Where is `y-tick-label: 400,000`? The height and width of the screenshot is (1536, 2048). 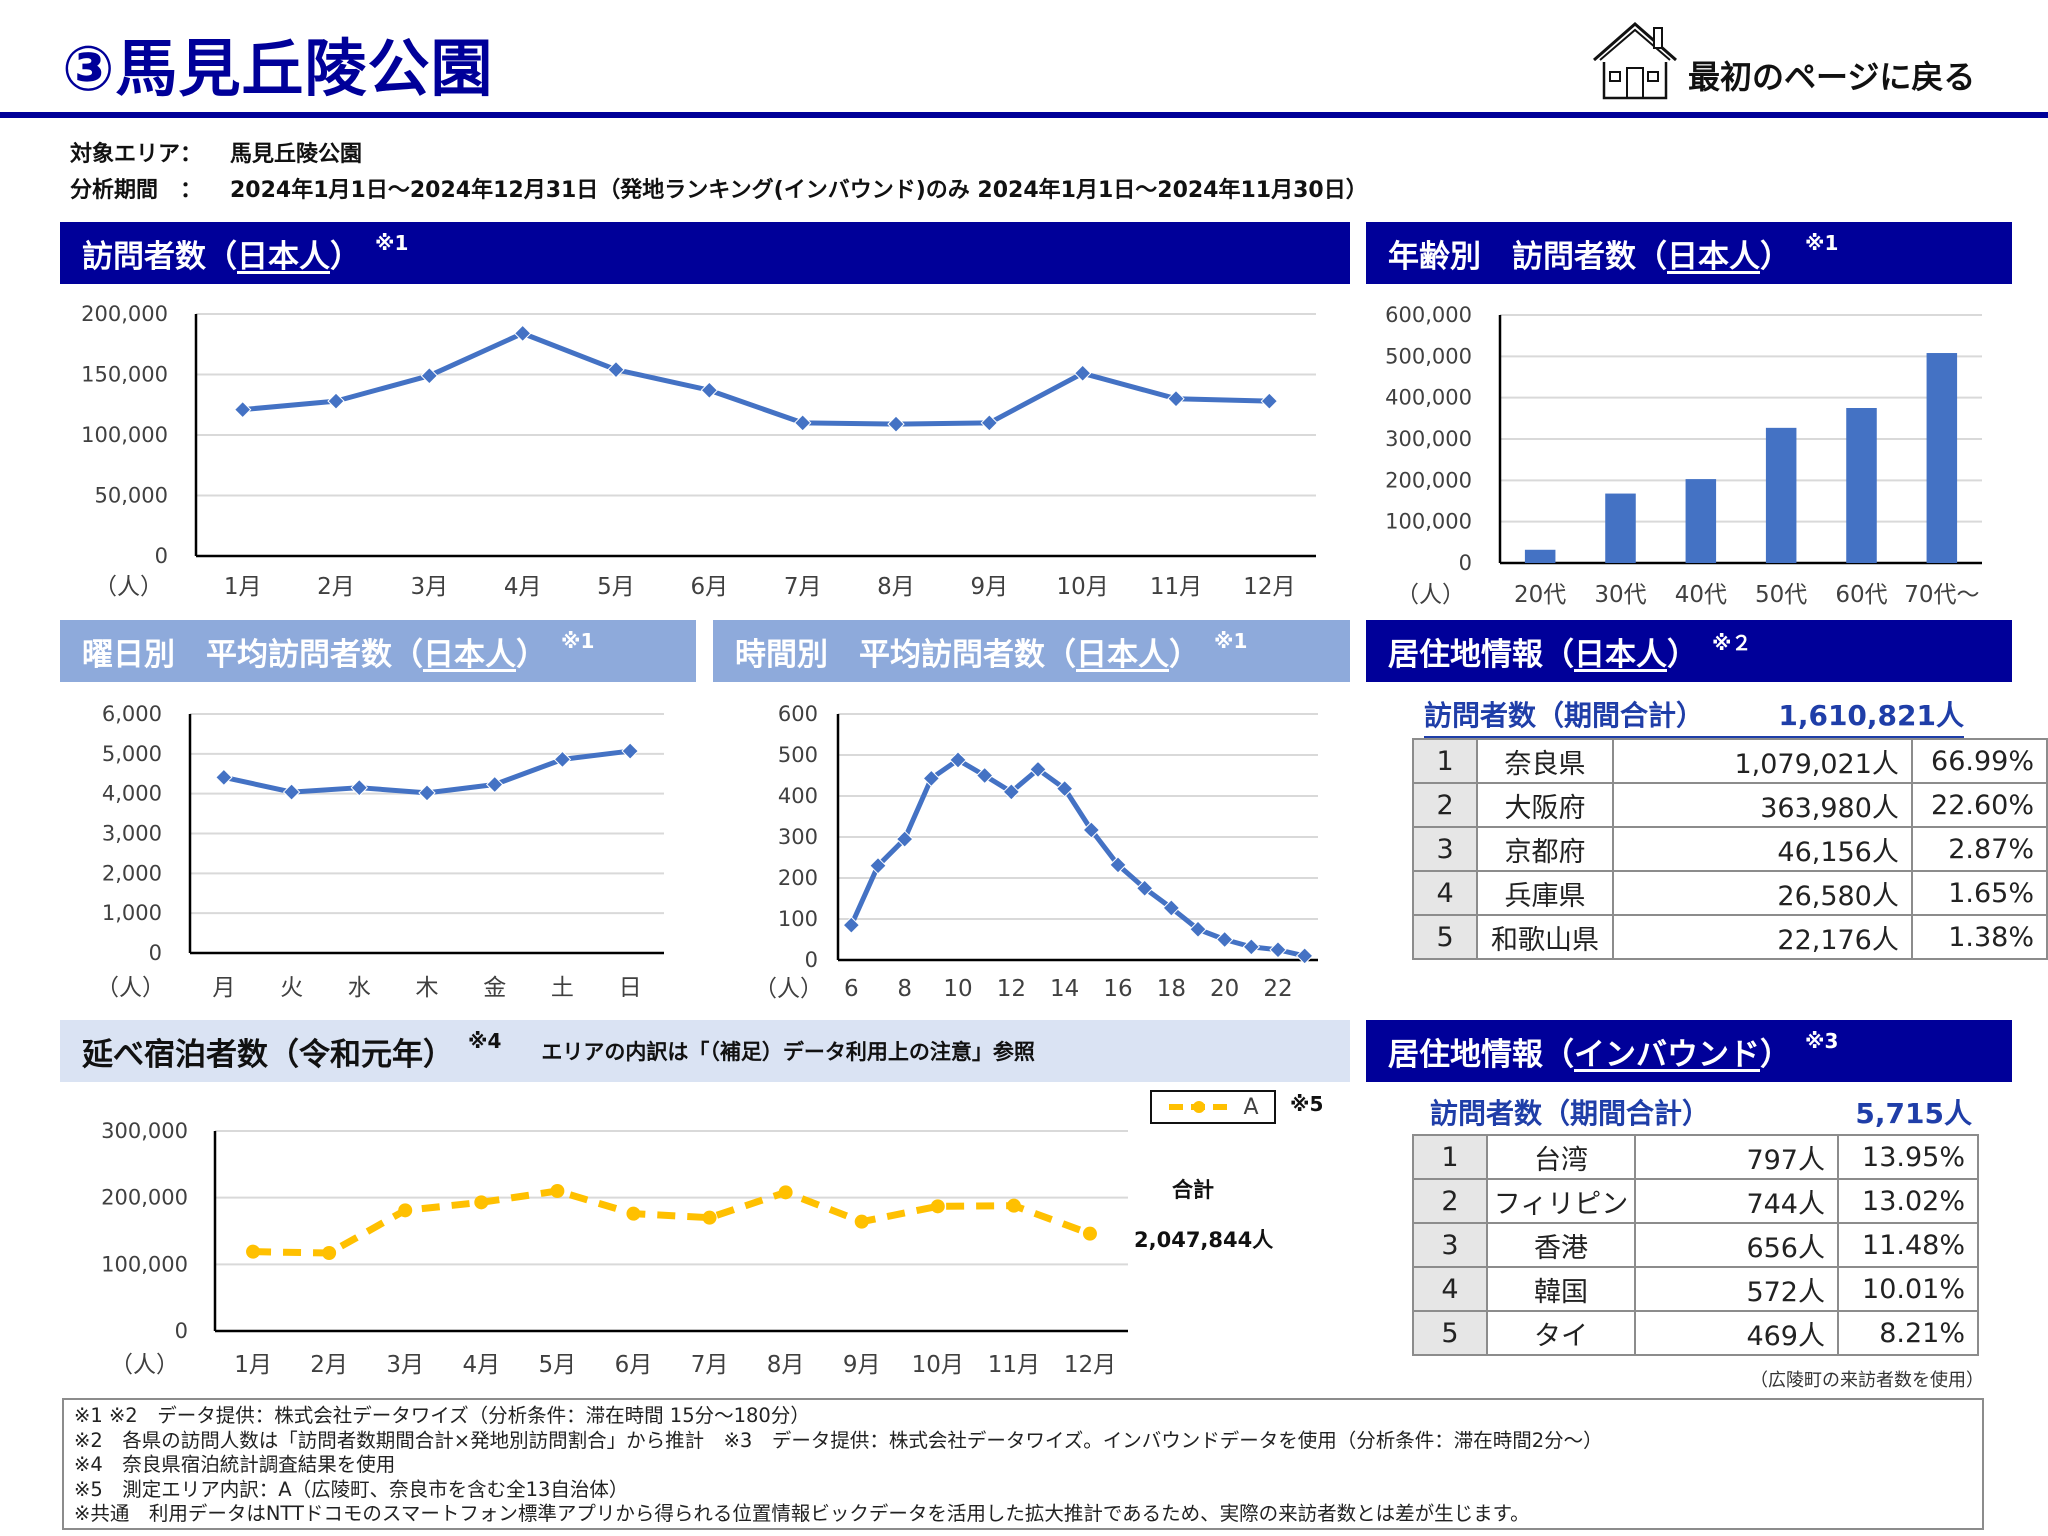
y-tick-label: 400,000 is located at coordinates (1428, 398).